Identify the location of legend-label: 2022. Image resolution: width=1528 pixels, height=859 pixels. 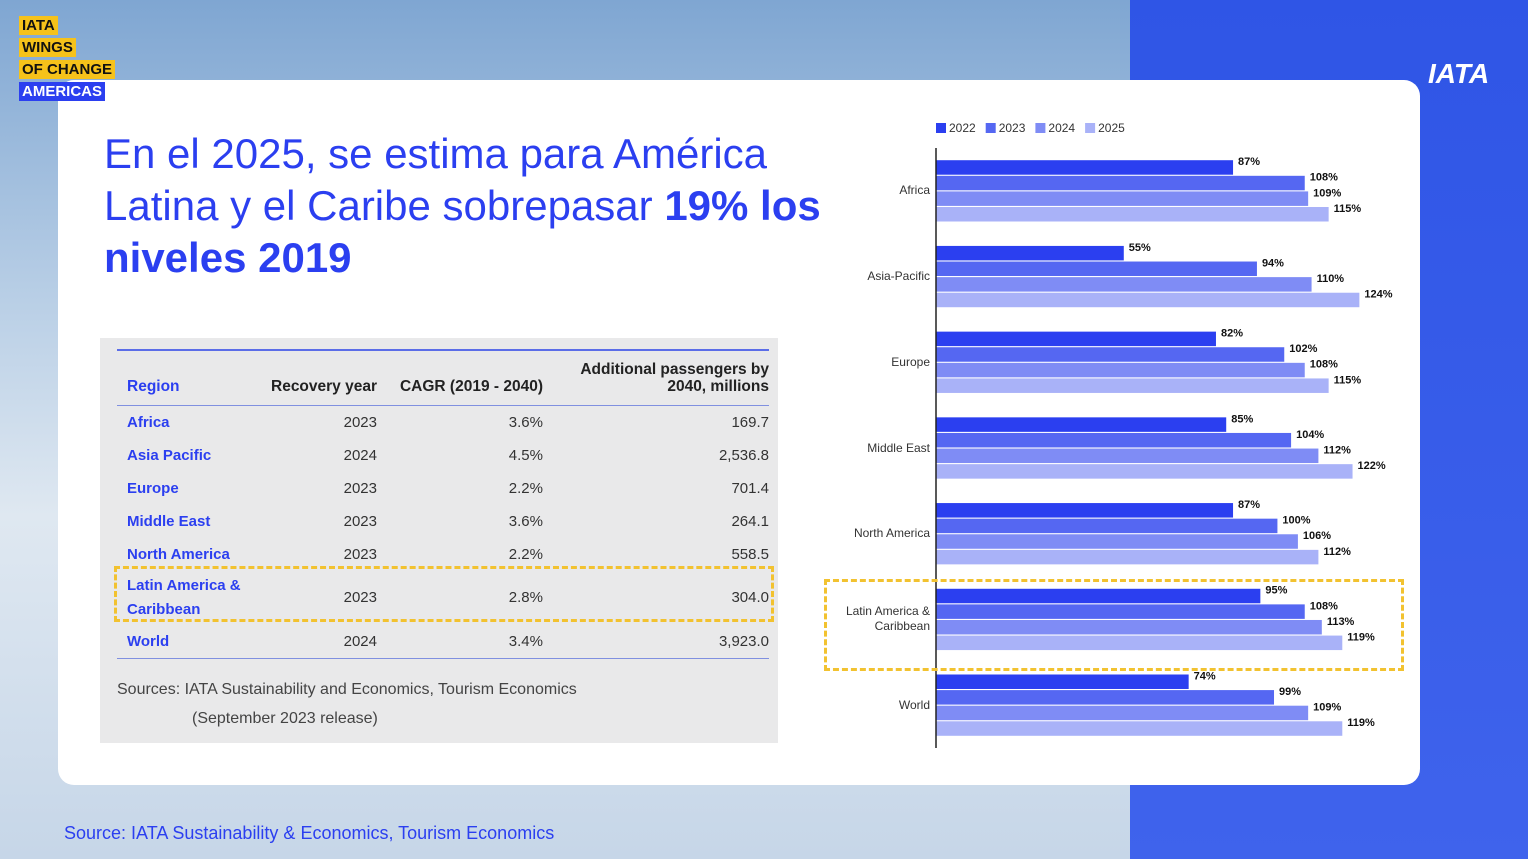
(962, 128).